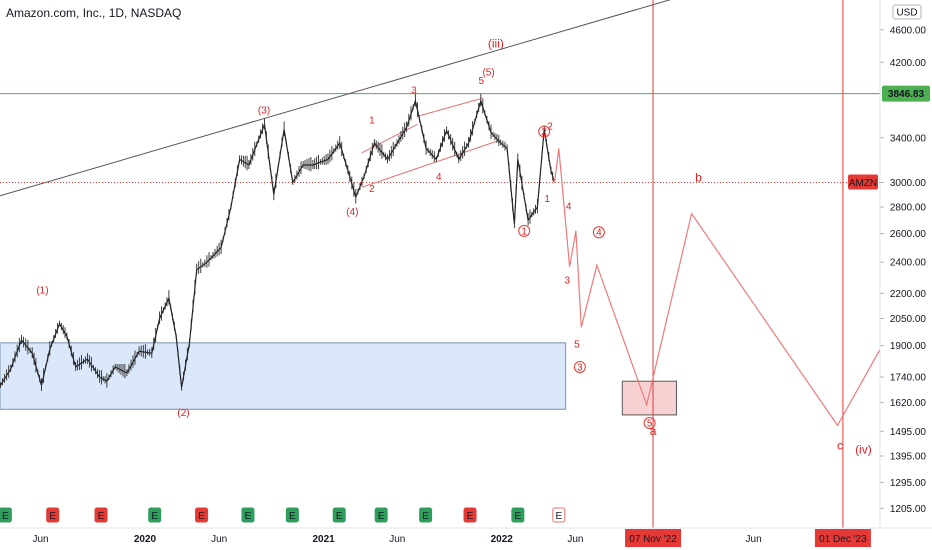  What do you see at coordinates (908, 30) in the screenshot?
I see `price-tick-label: 4600.00` at bounding box center [908, 30].